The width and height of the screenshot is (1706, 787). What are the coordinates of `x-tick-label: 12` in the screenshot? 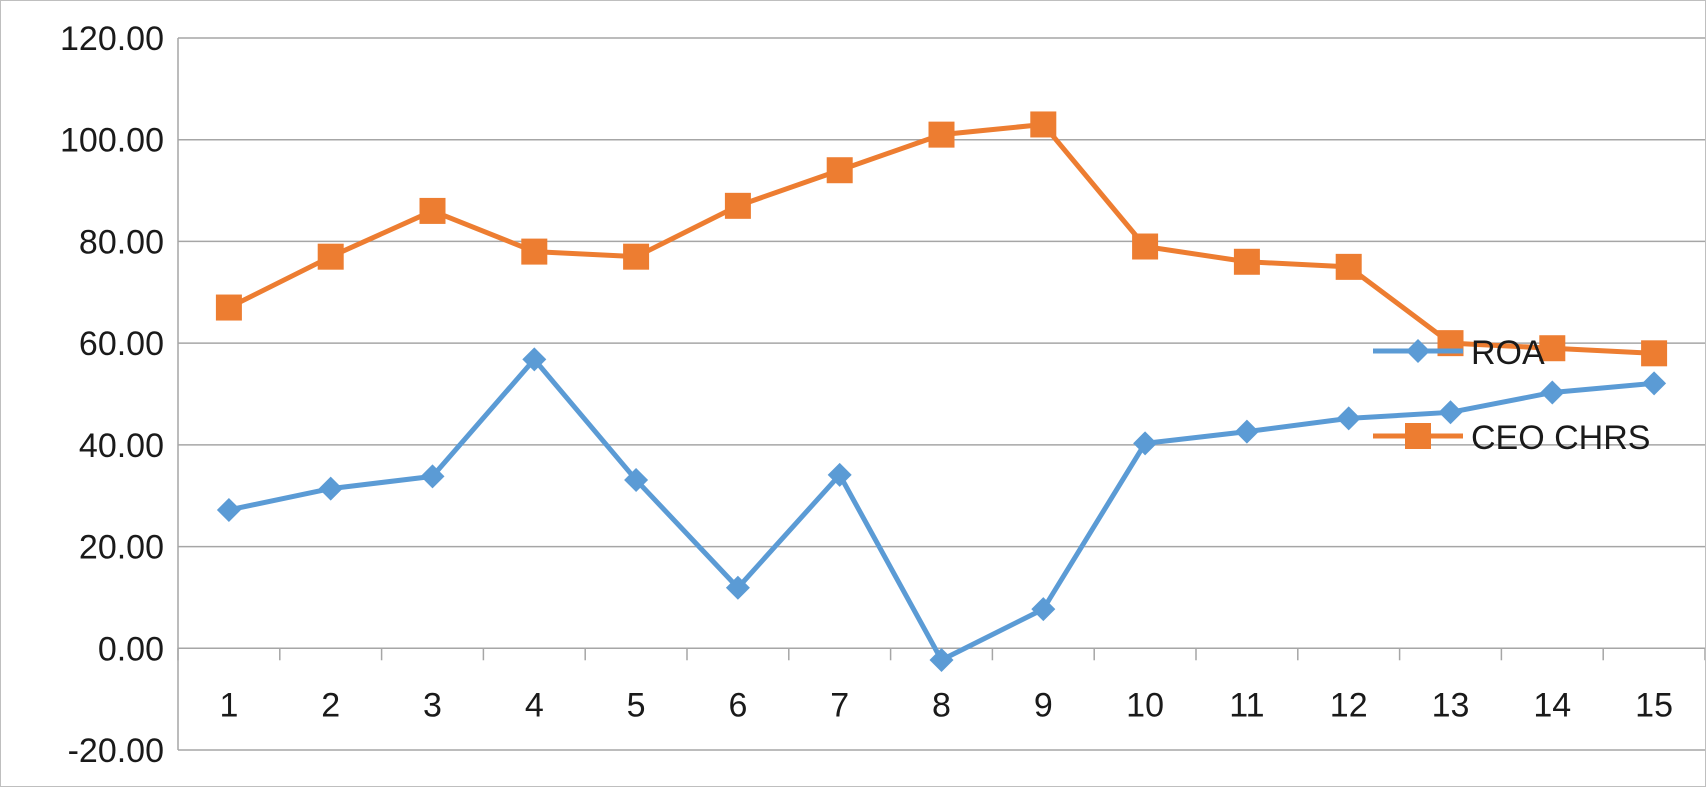 It's located at (1349, 705).